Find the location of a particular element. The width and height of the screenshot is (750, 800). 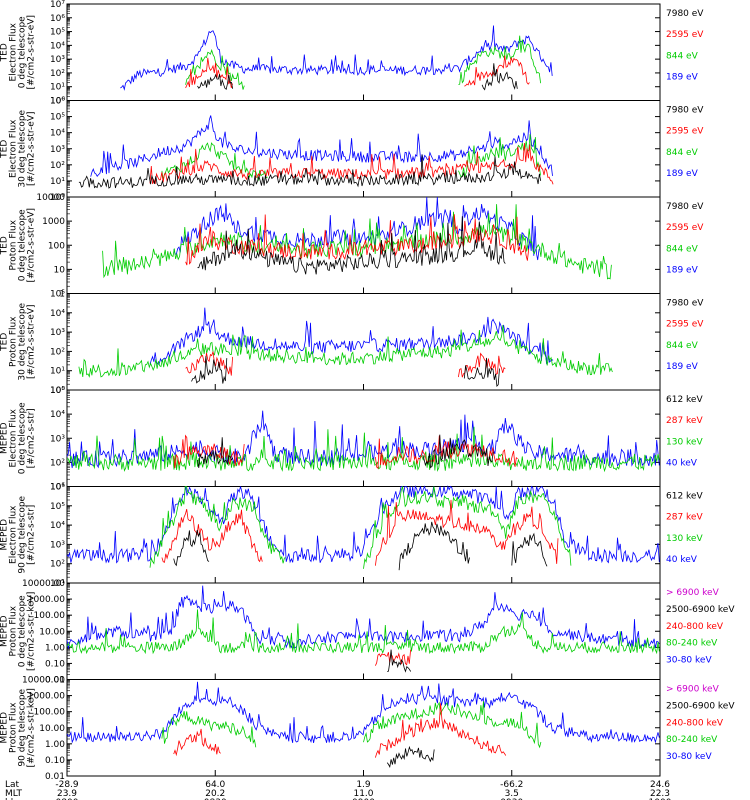

y-tick-label: 10 is located at coordinates (60, 270).